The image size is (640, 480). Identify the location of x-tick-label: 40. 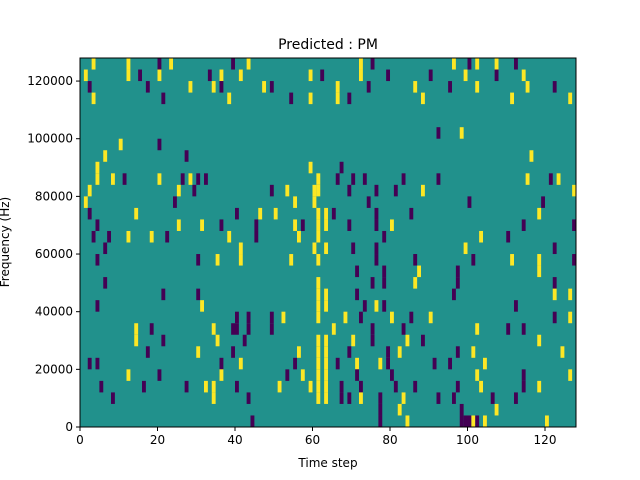
(234, 440).